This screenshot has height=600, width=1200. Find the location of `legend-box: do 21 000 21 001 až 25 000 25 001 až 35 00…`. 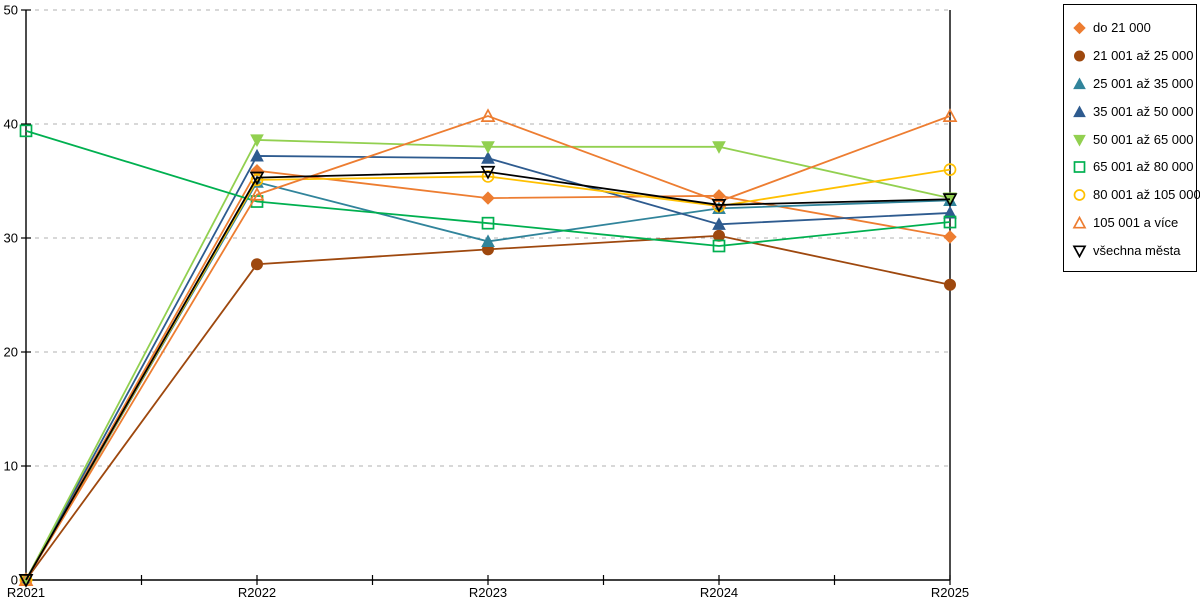

legend-box: do 21 000 21 001 až 25 000 25 001 až 35 00… is located at coordinates (1131, 138).